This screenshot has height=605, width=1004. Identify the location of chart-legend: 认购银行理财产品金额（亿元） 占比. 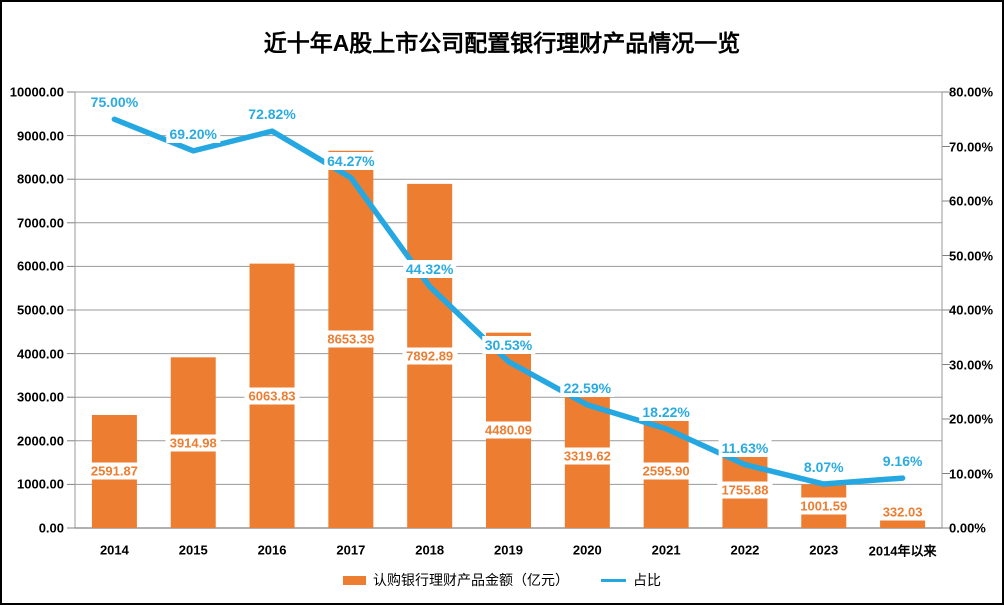
(502, 580).